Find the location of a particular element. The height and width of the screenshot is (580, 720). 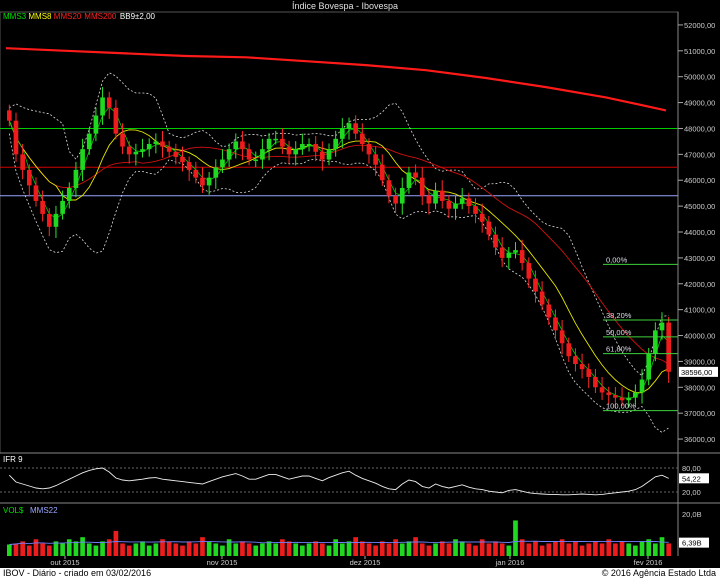

rsi-tick-label: 54,22 is located at coordinates (691, 478).